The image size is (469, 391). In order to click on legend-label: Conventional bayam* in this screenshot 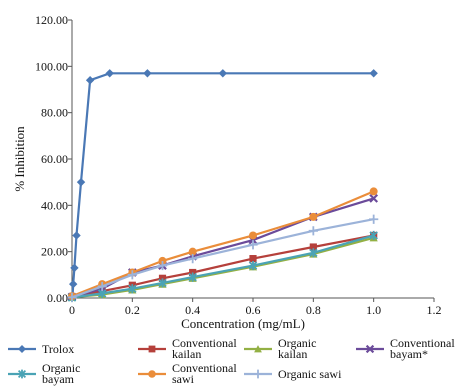, I will do `click(422, 348)`.